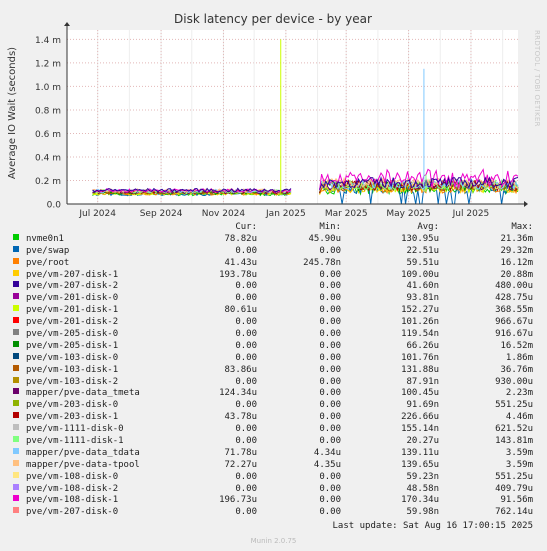 The height and width of the screenshot is (551, 547). What do you see at coordinates (327, 452) in the screenshot?
I see `legend-min: 4.34u` at bounding box center [327, 452].